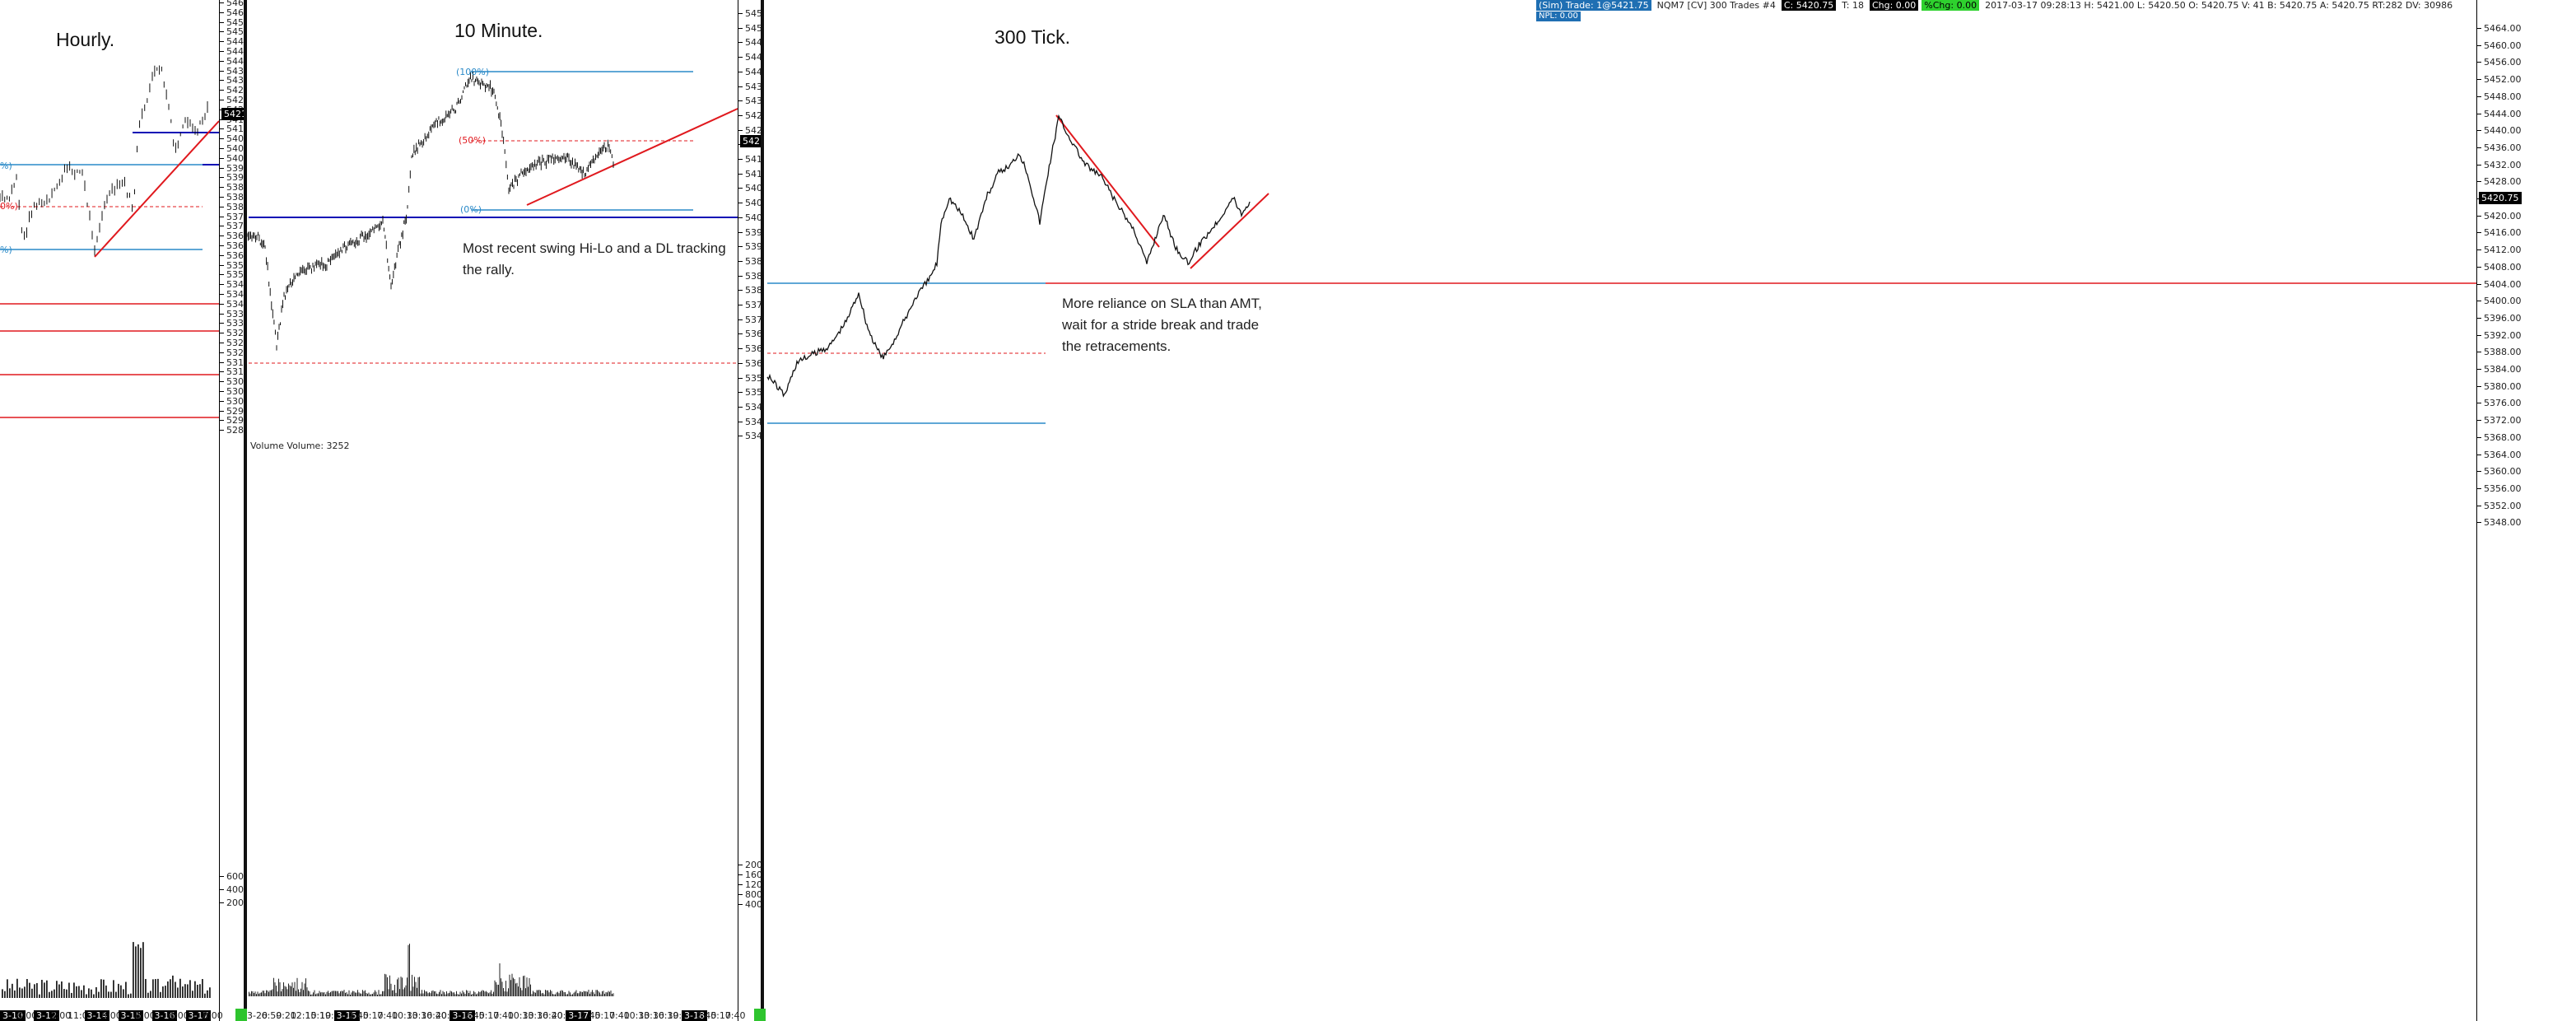  Describe the element at coordinates (632, 157) in the screenshot. I see `trend-line` at that location.